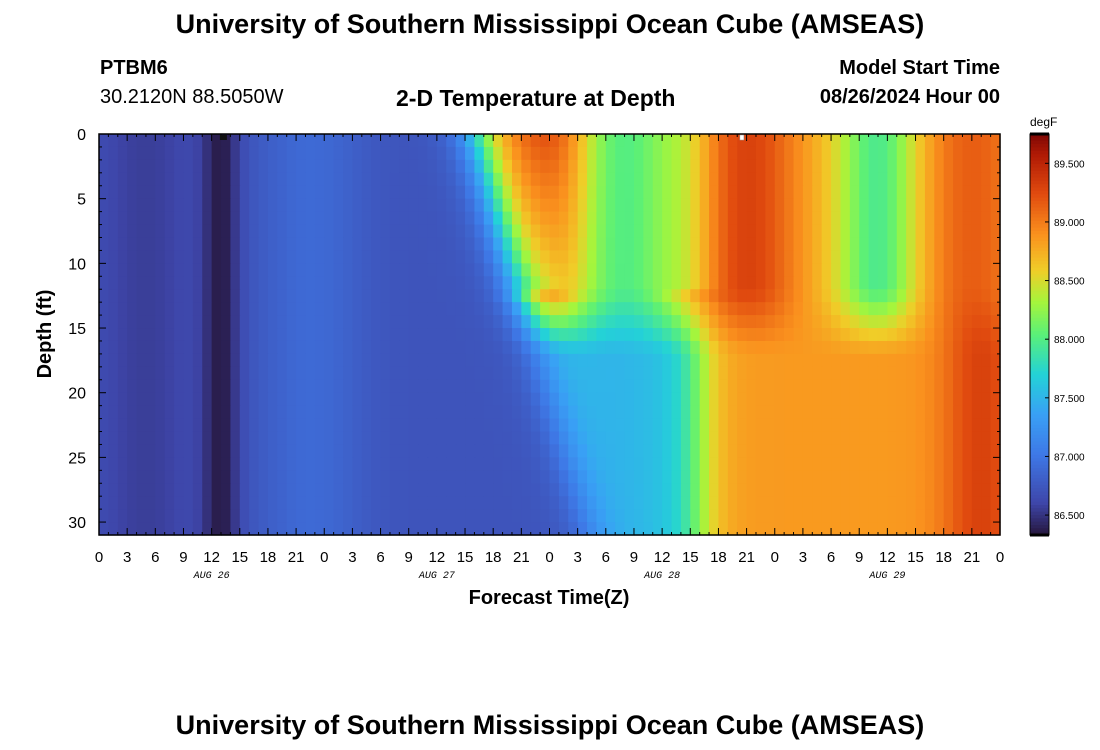 The image size is (1100, 750). What do you see at coordinates (742, 137) in the screenshot?
I see `surface-marker` at bounding box center [742, 137].